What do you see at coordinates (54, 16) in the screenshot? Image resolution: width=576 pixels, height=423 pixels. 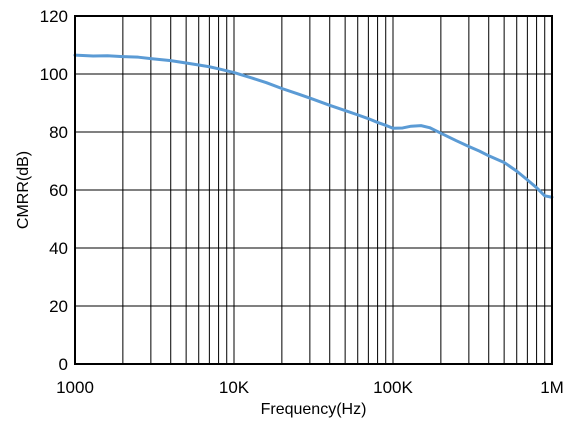 I see `y-tick-label: 120` at bounding box center [54, 16].